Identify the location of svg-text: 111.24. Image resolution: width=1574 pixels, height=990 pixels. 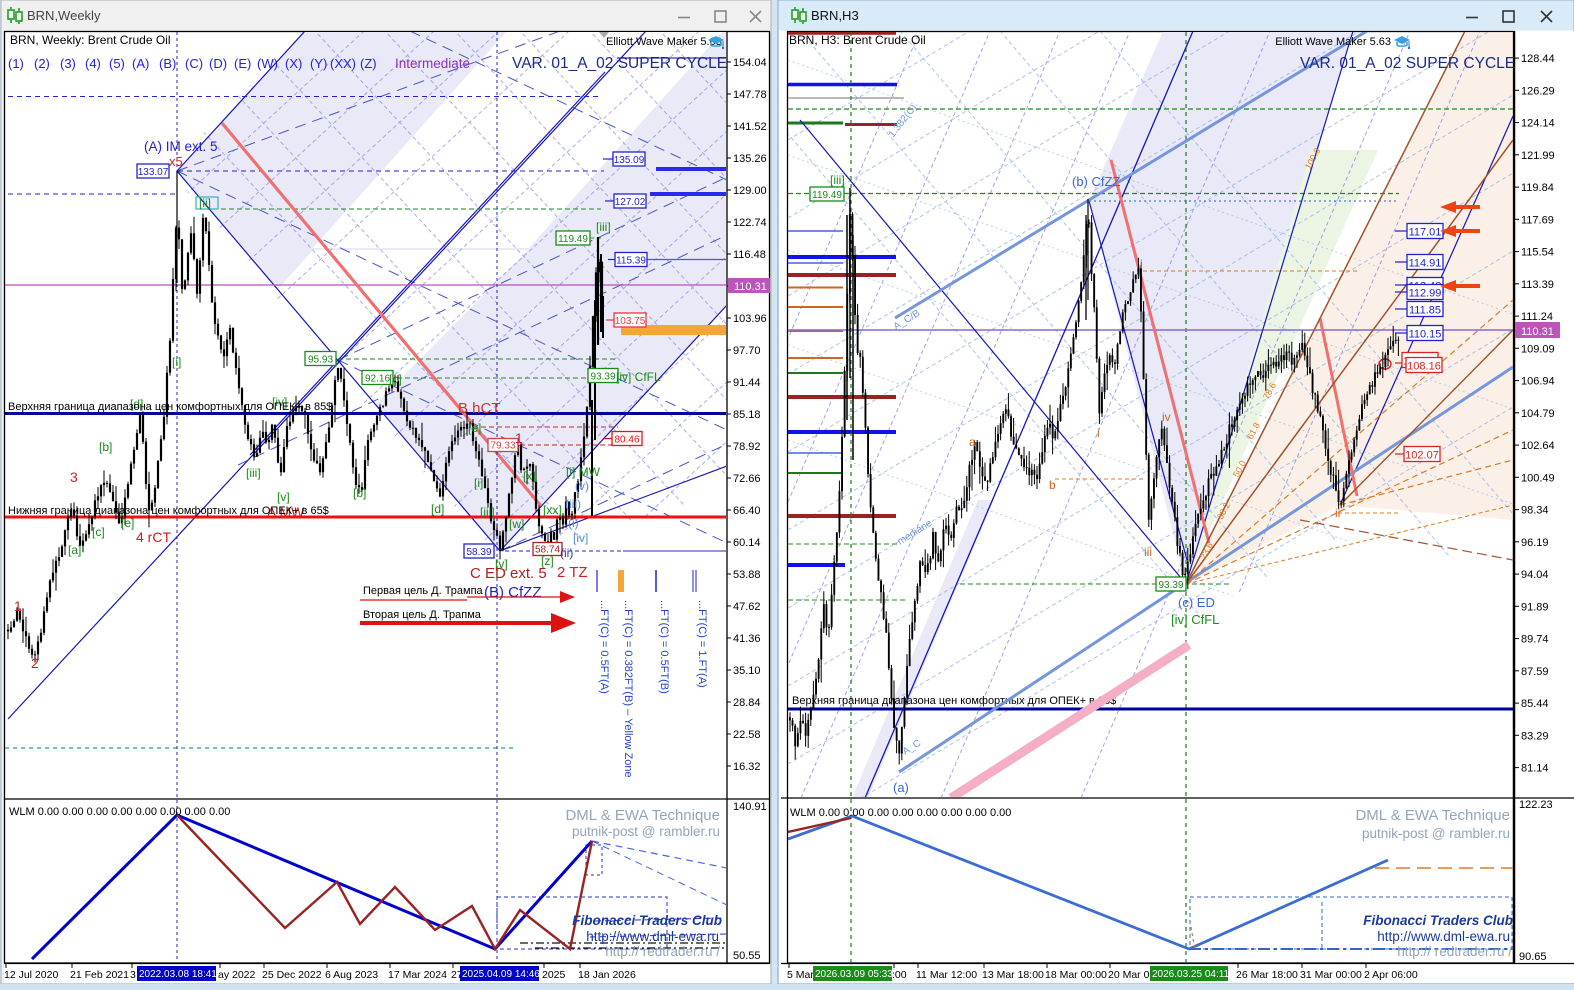
(1537, 317).